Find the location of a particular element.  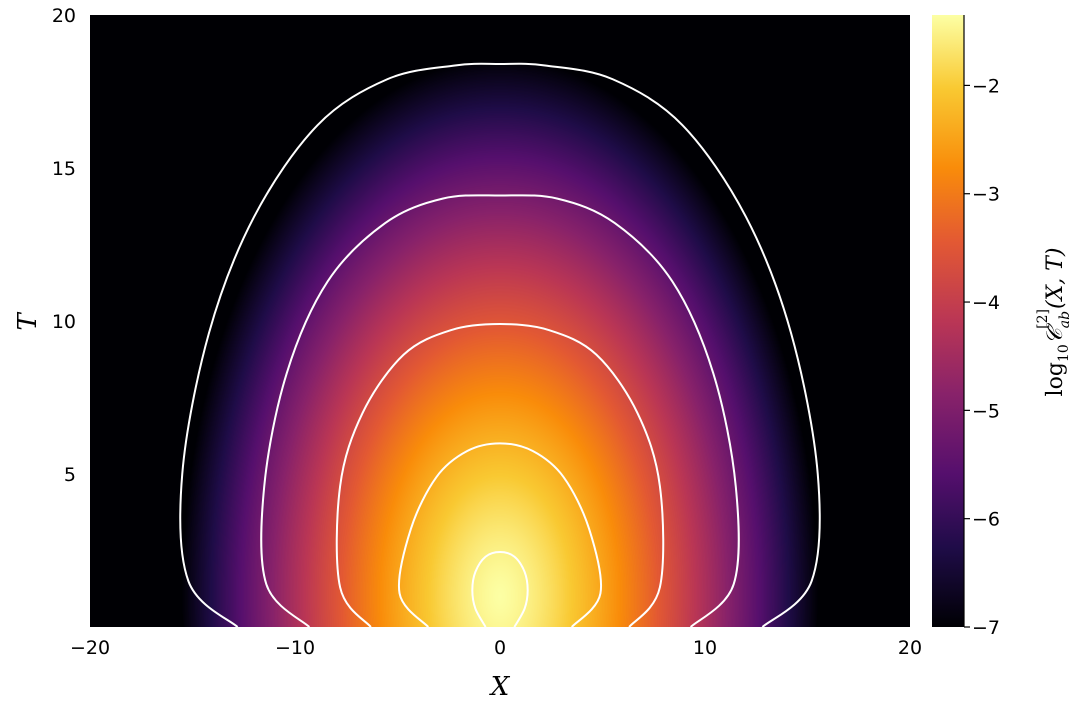

colorbar-ticks: −2 −3 −4 −5 −6 −7 is located at coordinates (981, 327).